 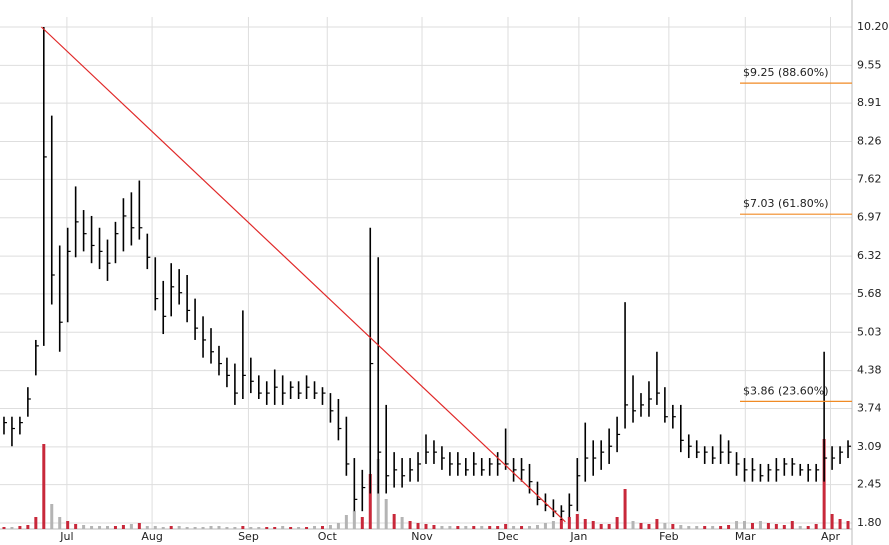 What do you see at coordinates (786, 72) in the screenshot?
I see `fib-level-label: $9.25 (88.60%)` at bounding box center [786, 72].